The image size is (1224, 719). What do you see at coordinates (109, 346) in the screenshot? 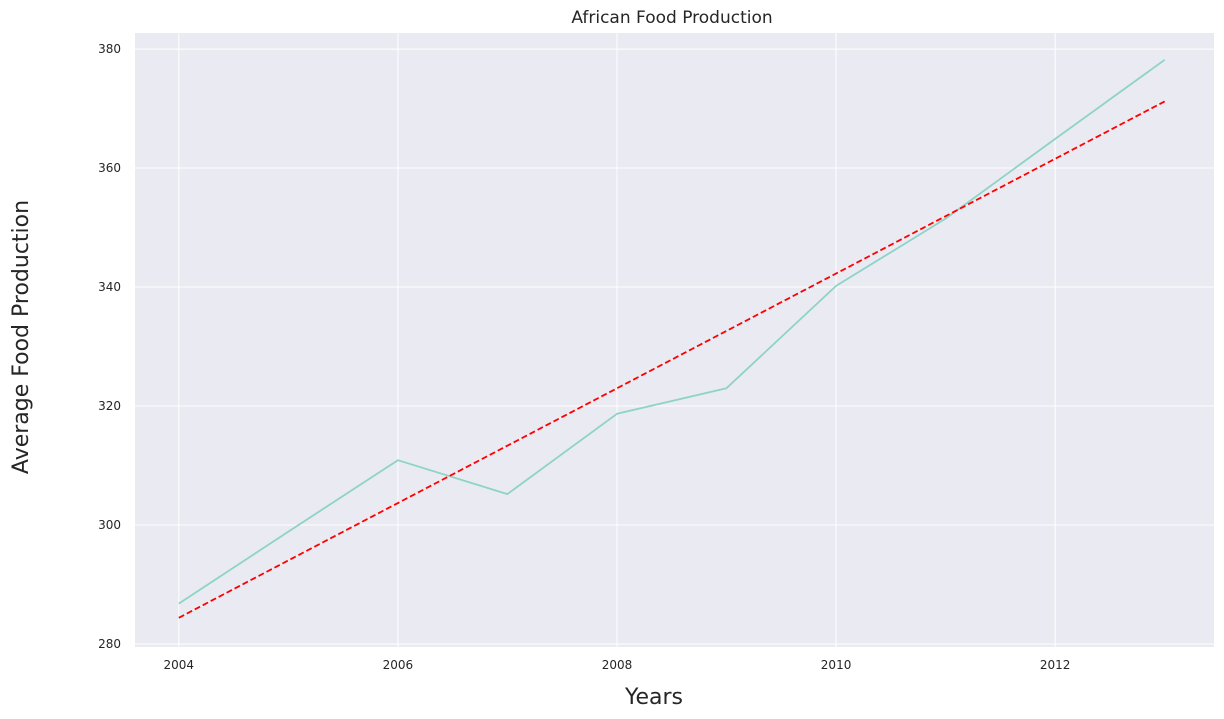
I see `y-ticks: 280 300 320 340 360 380` at bounding box center [109, 346].